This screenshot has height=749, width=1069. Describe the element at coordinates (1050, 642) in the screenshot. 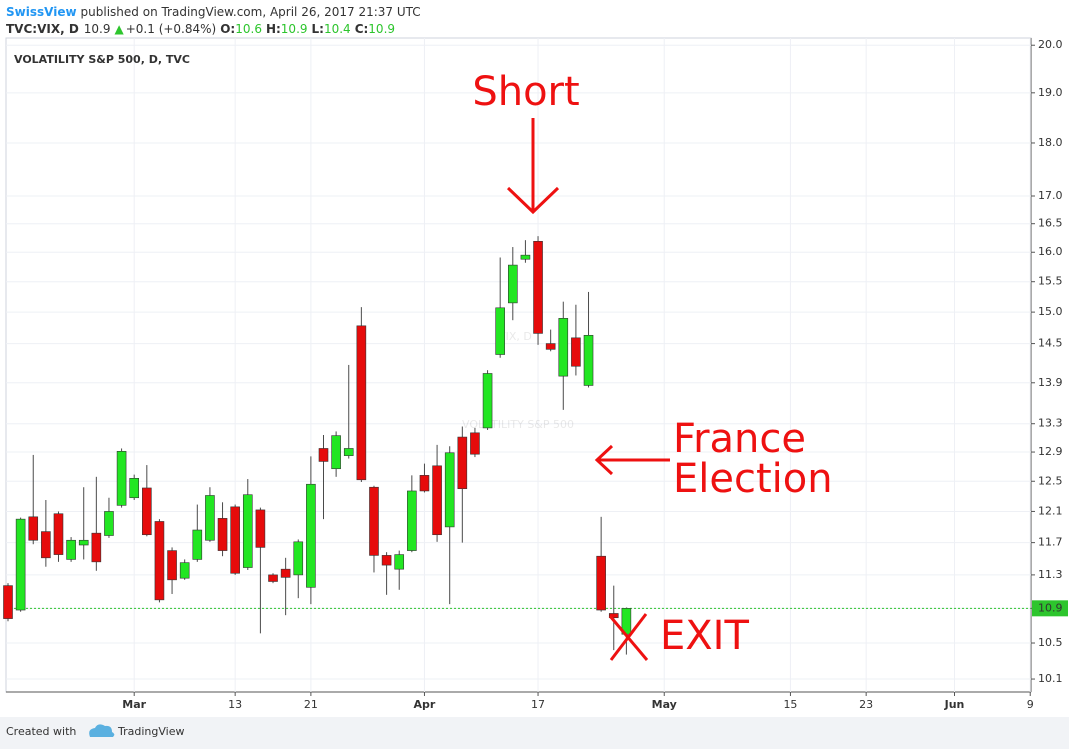

I see `y-tick-label: 10.5` at that location.